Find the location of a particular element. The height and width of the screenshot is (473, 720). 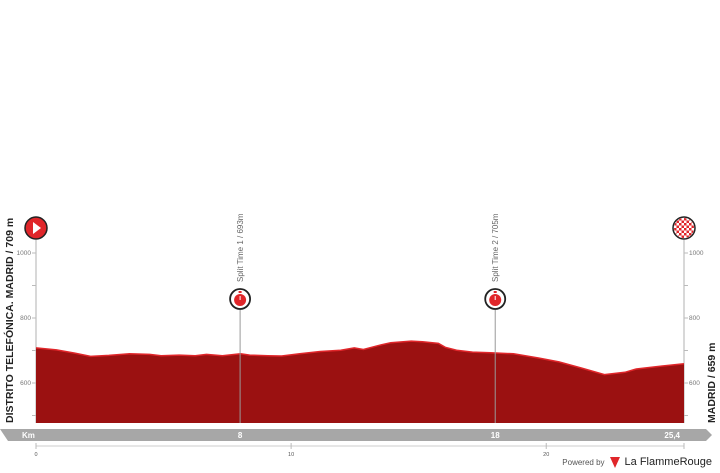

split-time-label: Split Time 1 / 693m is located at coordinates (240, 247).